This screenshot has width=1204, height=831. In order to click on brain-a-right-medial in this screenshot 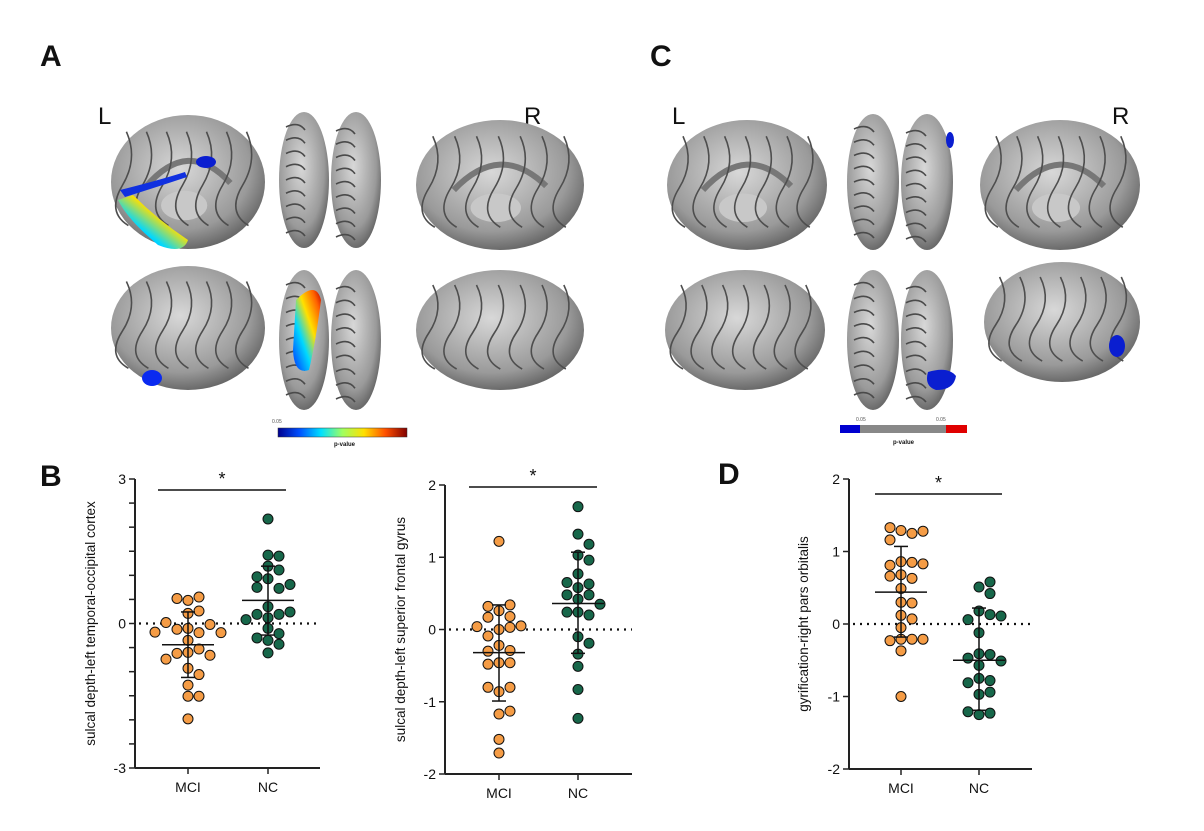, I will do `click(500, 185)`.